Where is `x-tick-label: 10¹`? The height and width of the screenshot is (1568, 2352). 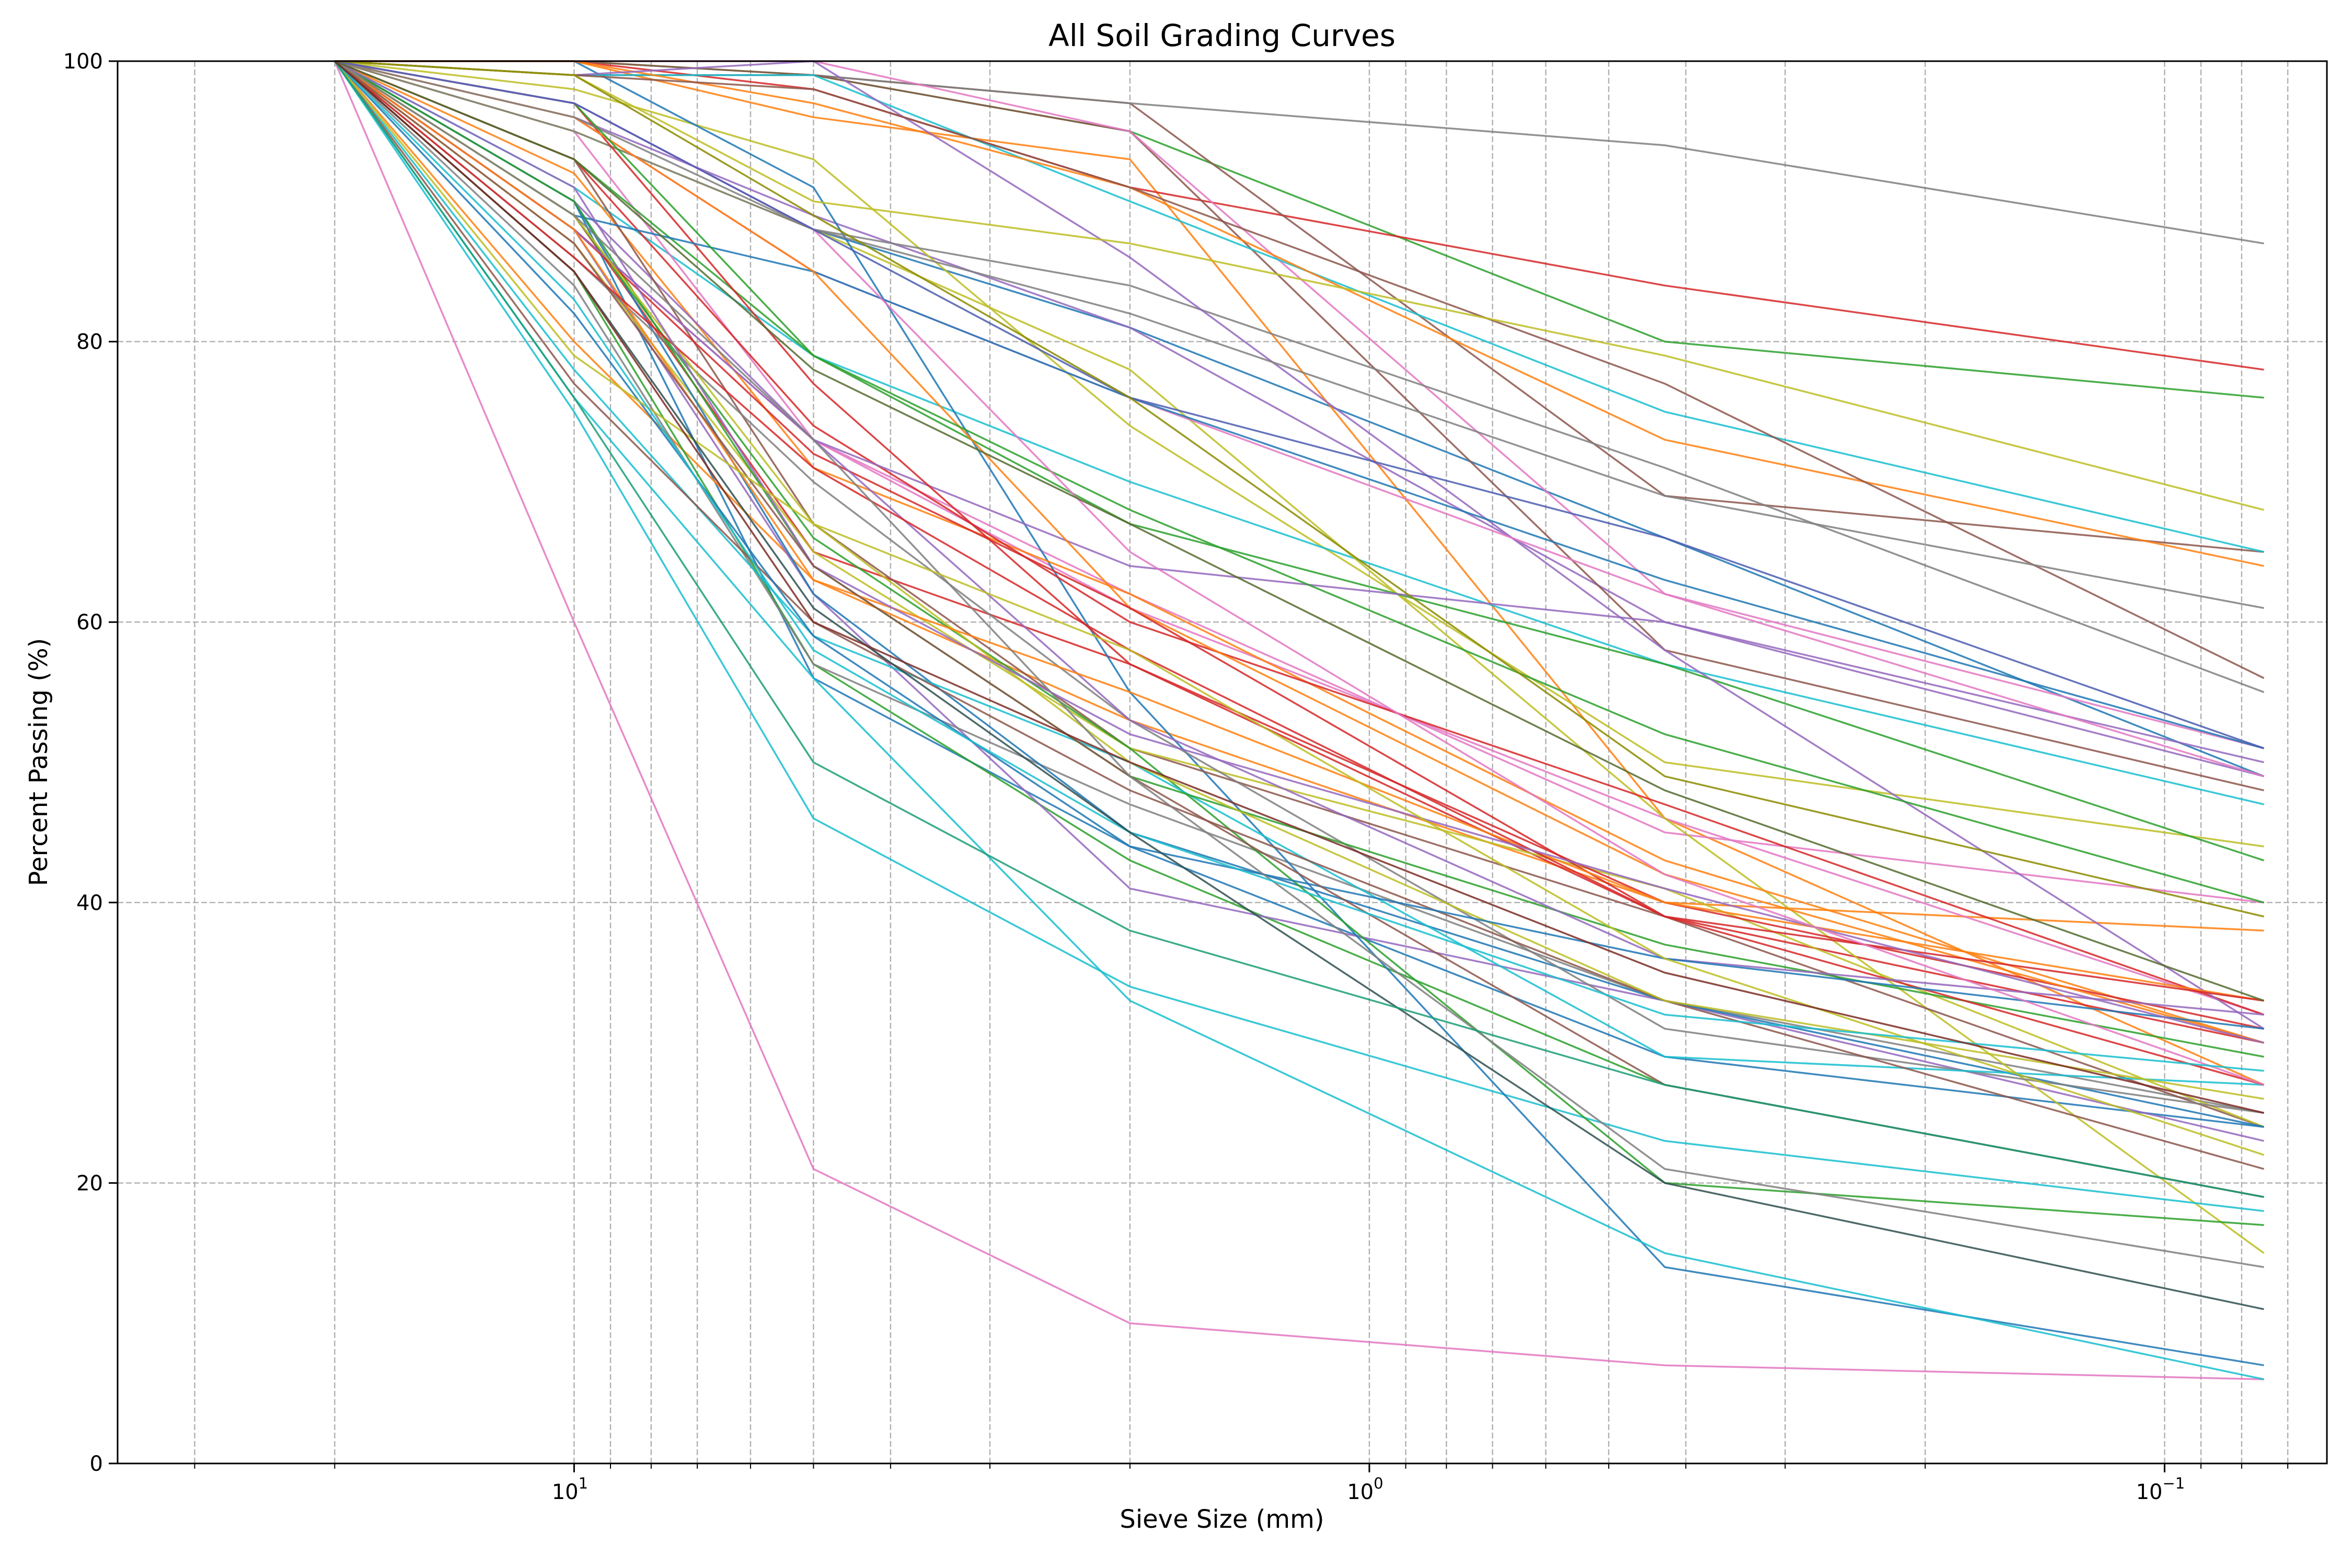
x-tick-label: 10¹ is located at coordinates (570, 1489).